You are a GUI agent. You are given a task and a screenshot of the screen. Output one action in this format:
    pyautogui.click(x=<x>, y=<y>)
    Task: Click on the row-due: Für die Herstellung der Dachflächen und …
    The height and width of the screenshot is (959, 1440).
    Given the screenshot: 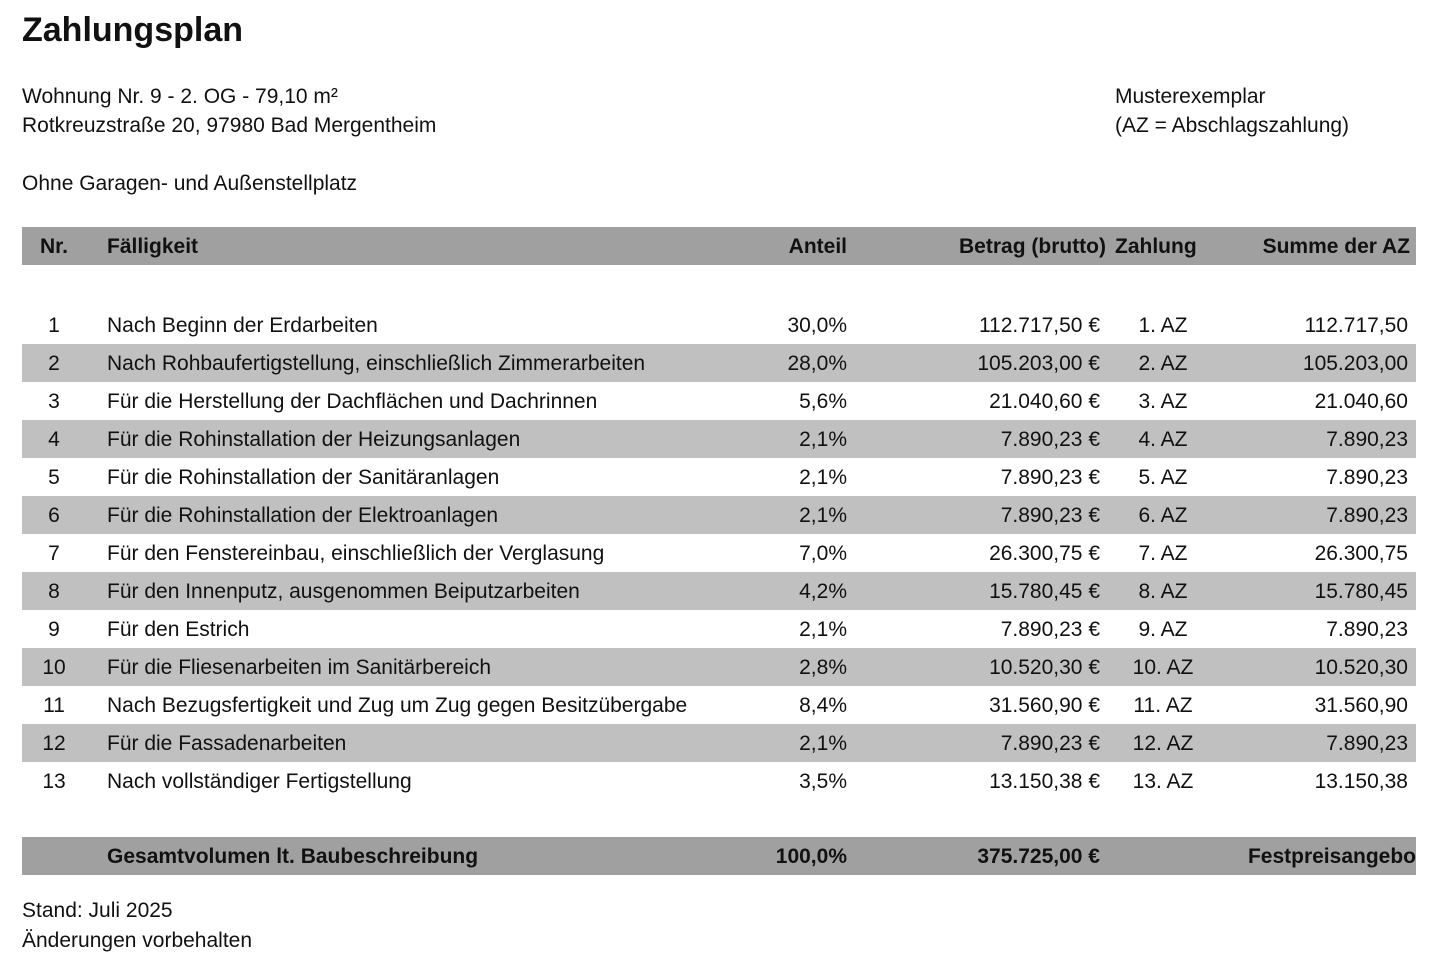 What is the action you would take?
    pyautogui.click(x=352, y=401)
    